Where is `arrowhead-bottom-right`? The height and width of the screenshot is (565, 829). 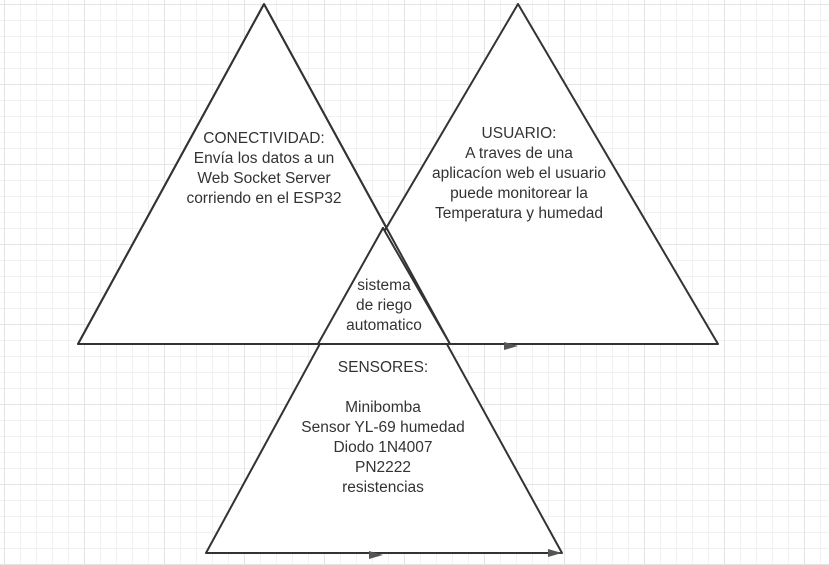 arrowhead-bottom-right is located at coordinates (555, 553).